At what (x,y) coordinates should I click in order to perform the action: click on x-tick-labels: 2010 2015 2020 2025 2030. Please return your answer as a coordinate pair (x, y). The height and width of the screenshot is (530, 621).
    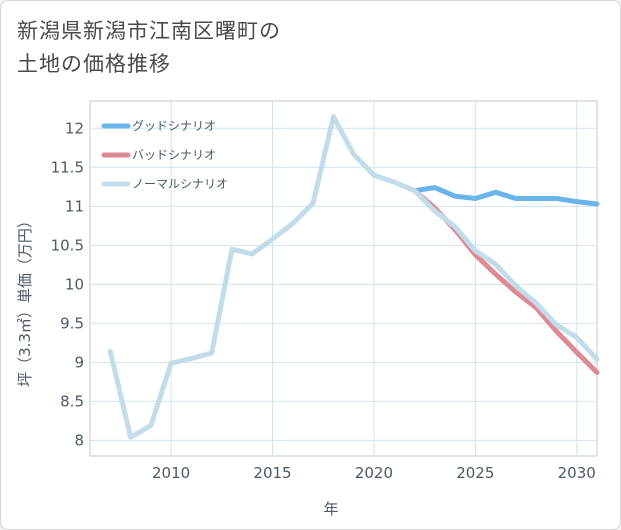
    Looking at the image, I should click on (374, 473).